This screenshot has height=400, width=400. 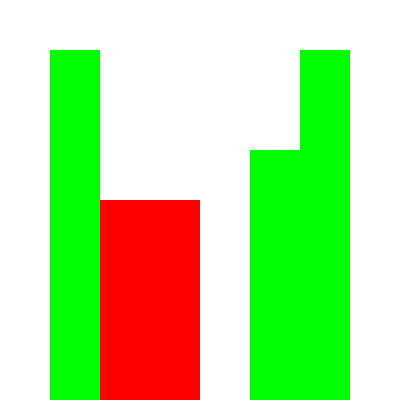 I want to click on green-right-lower-block, so click(x=275, y=275).